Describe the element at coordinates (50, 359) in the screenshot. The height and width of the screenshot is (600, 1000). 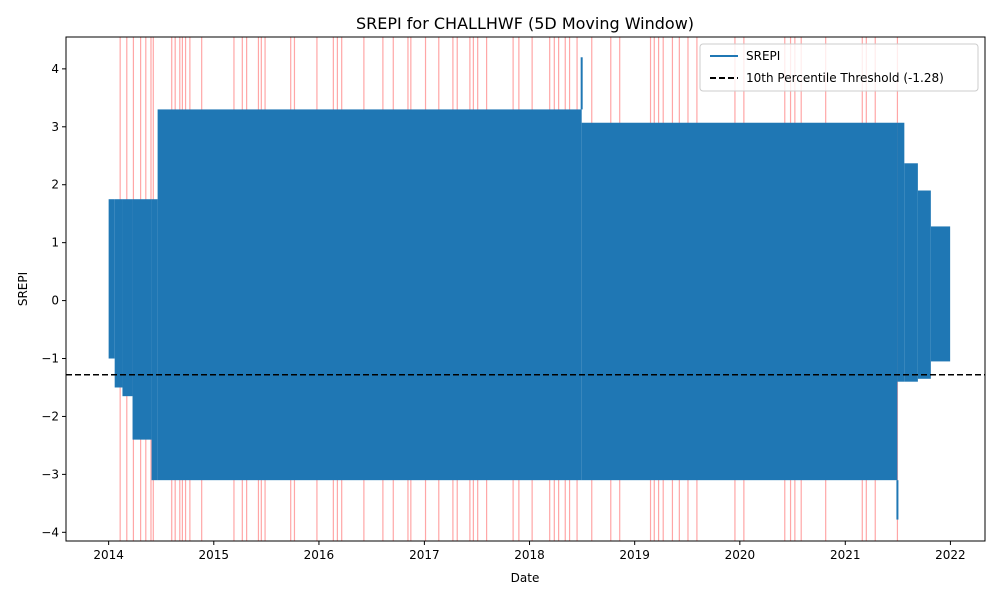
I see `y-tick-label: −1` at that location.